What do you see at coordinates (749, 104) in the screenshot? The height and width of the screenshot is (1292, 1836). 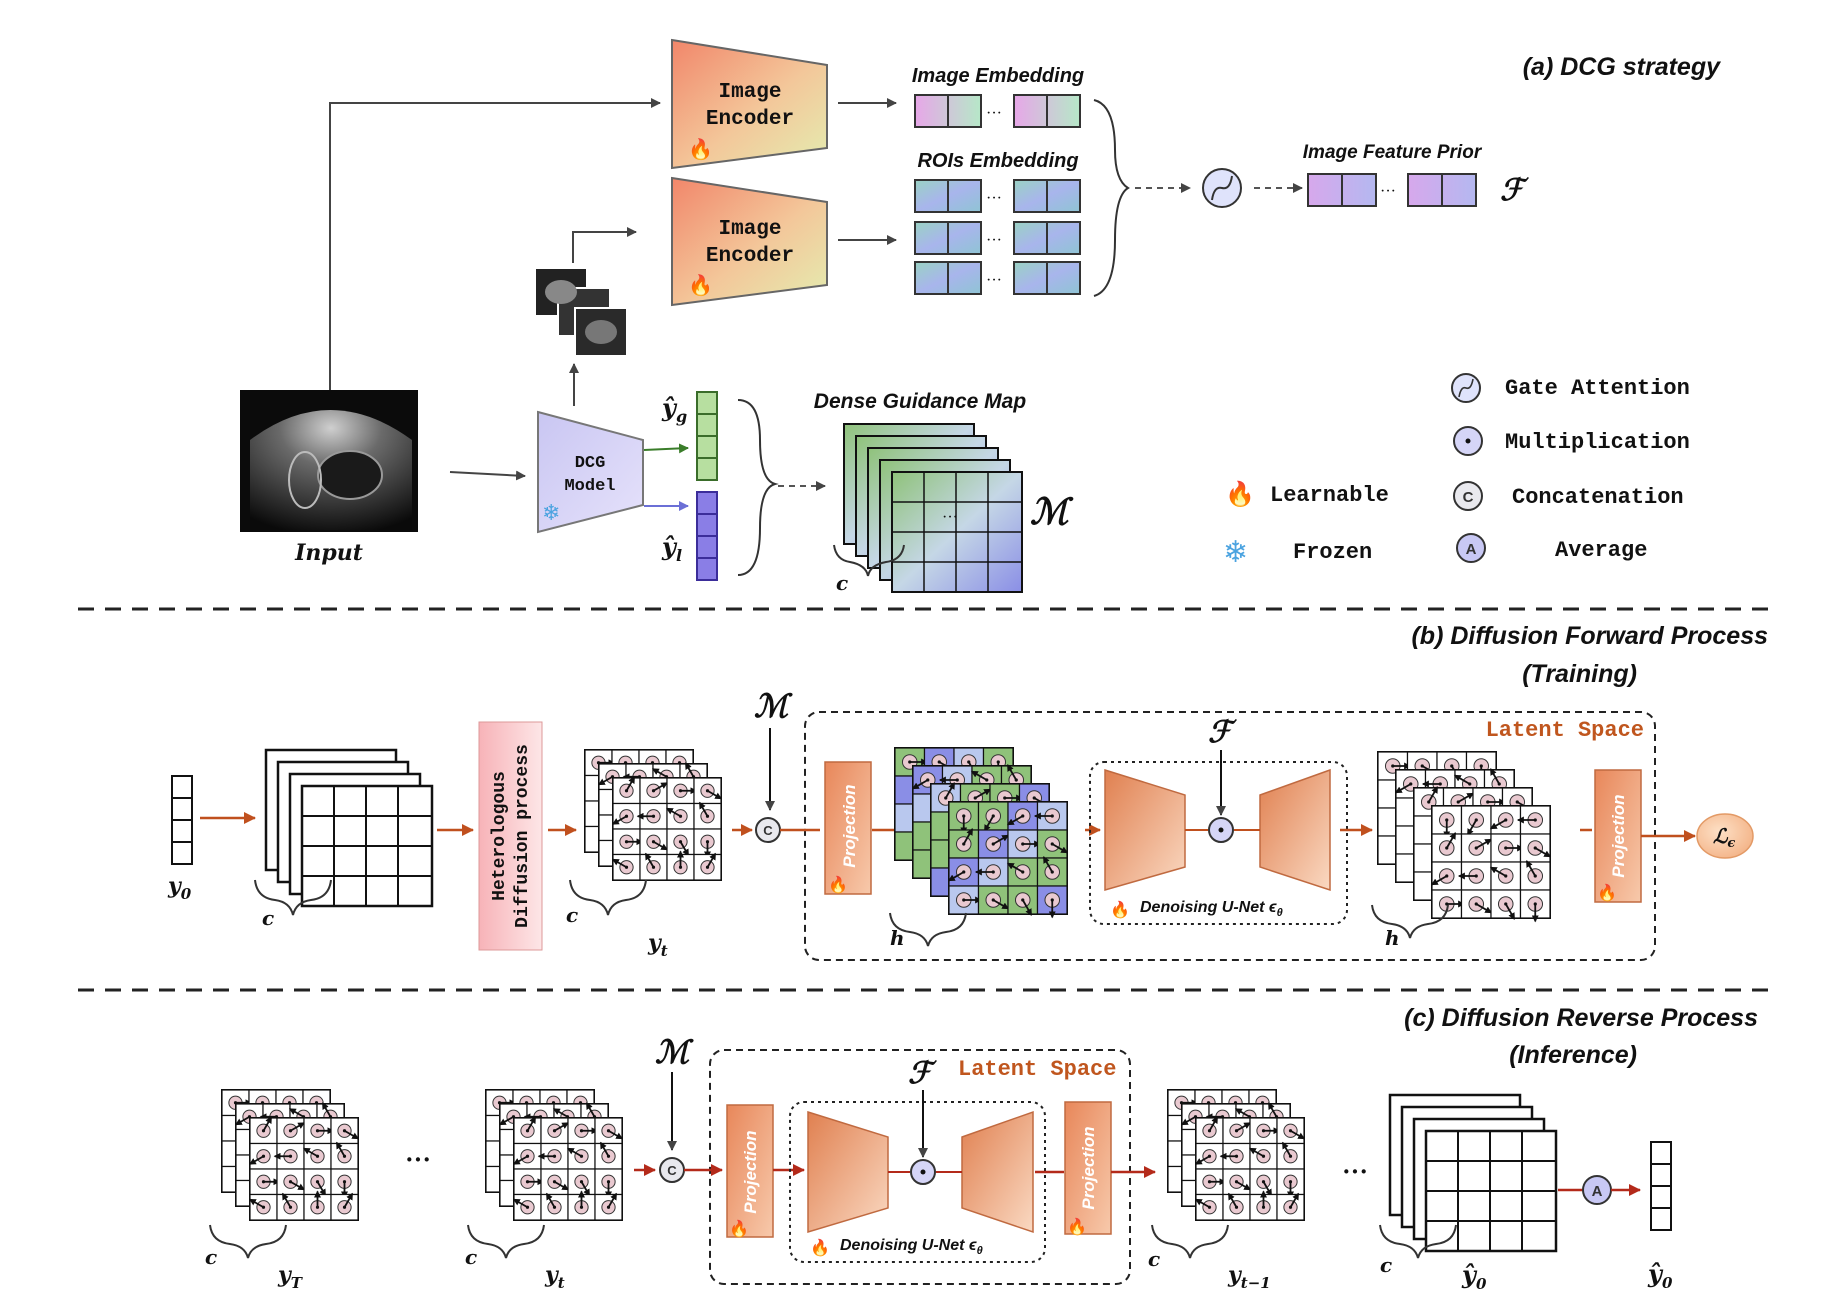 I see `image-encoder-top: Image Encoder 🔥` at bounding box center [749, 104].